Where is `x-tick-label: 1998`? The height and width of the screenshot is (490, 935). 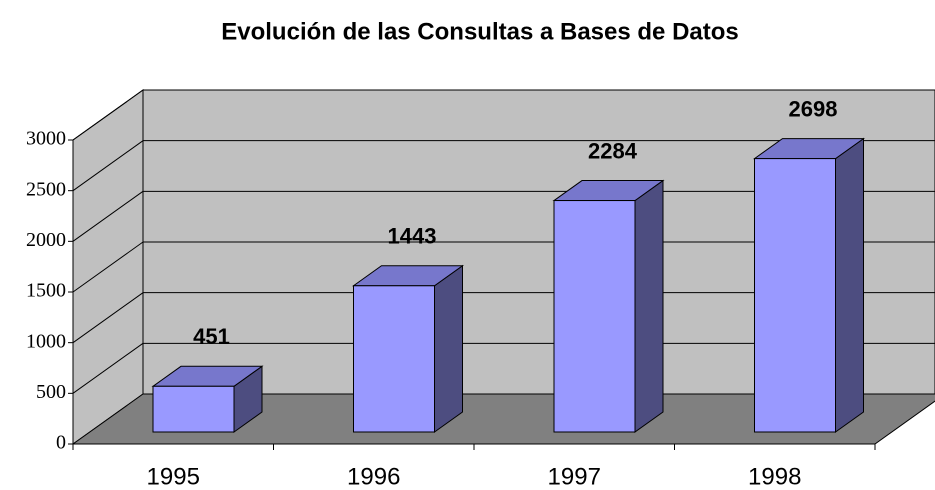
x-tick-label: 1998 is located at coordinates (774, 476).